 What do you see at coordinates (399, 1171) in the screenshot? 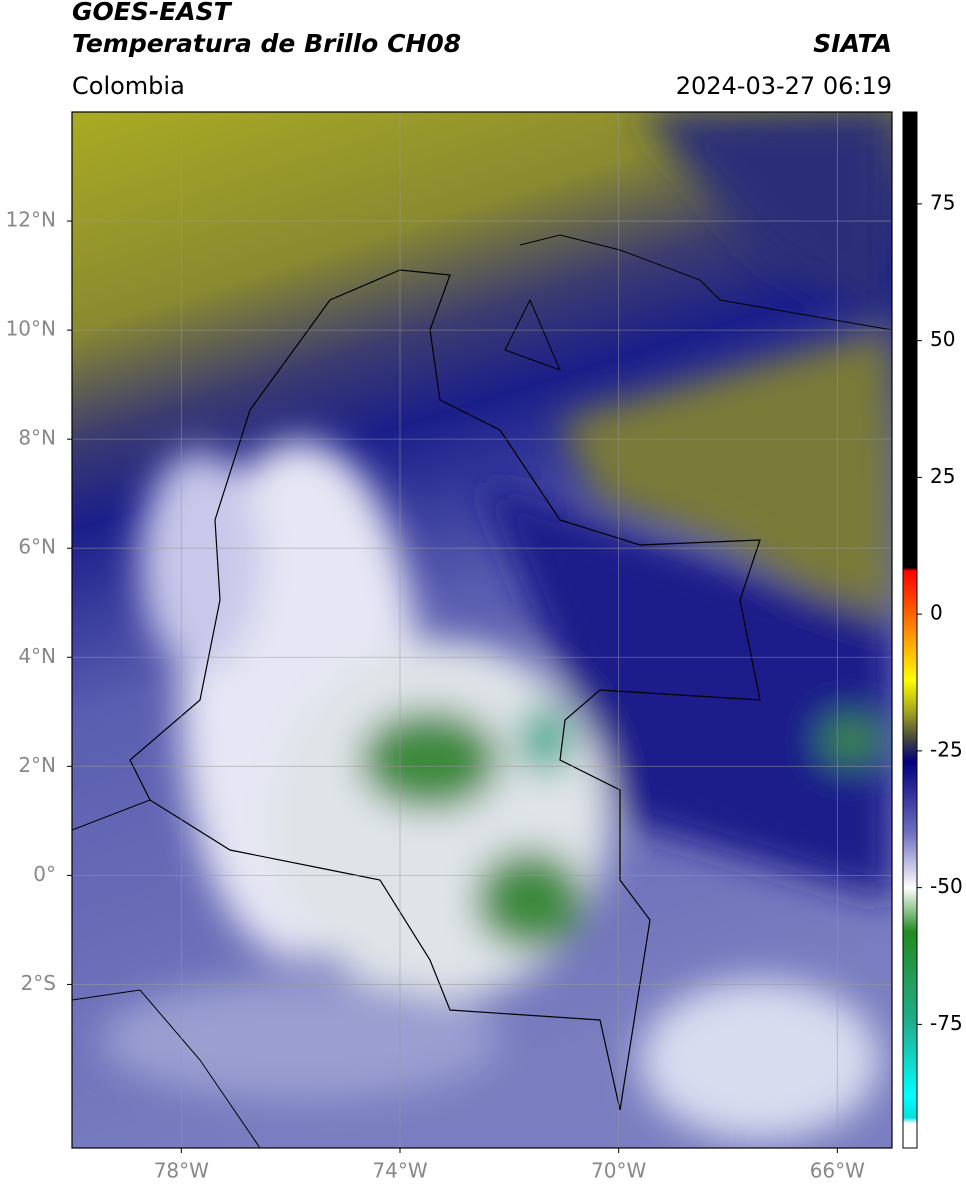
I see `lon-tick-label: 74°W` at bounding box center [399, 1171].